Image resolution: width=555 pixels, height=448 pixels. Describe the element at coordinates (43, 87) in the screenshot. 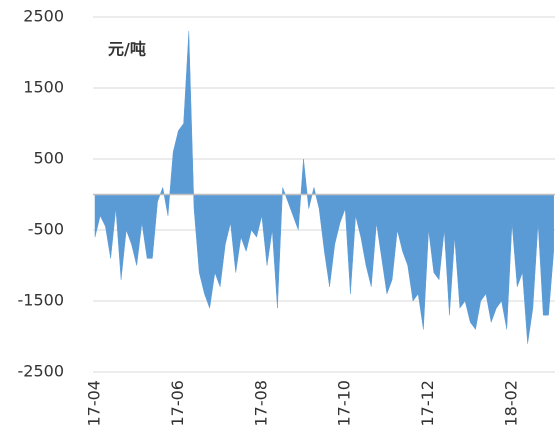

I see `y-tick-label: 1500` at that location.